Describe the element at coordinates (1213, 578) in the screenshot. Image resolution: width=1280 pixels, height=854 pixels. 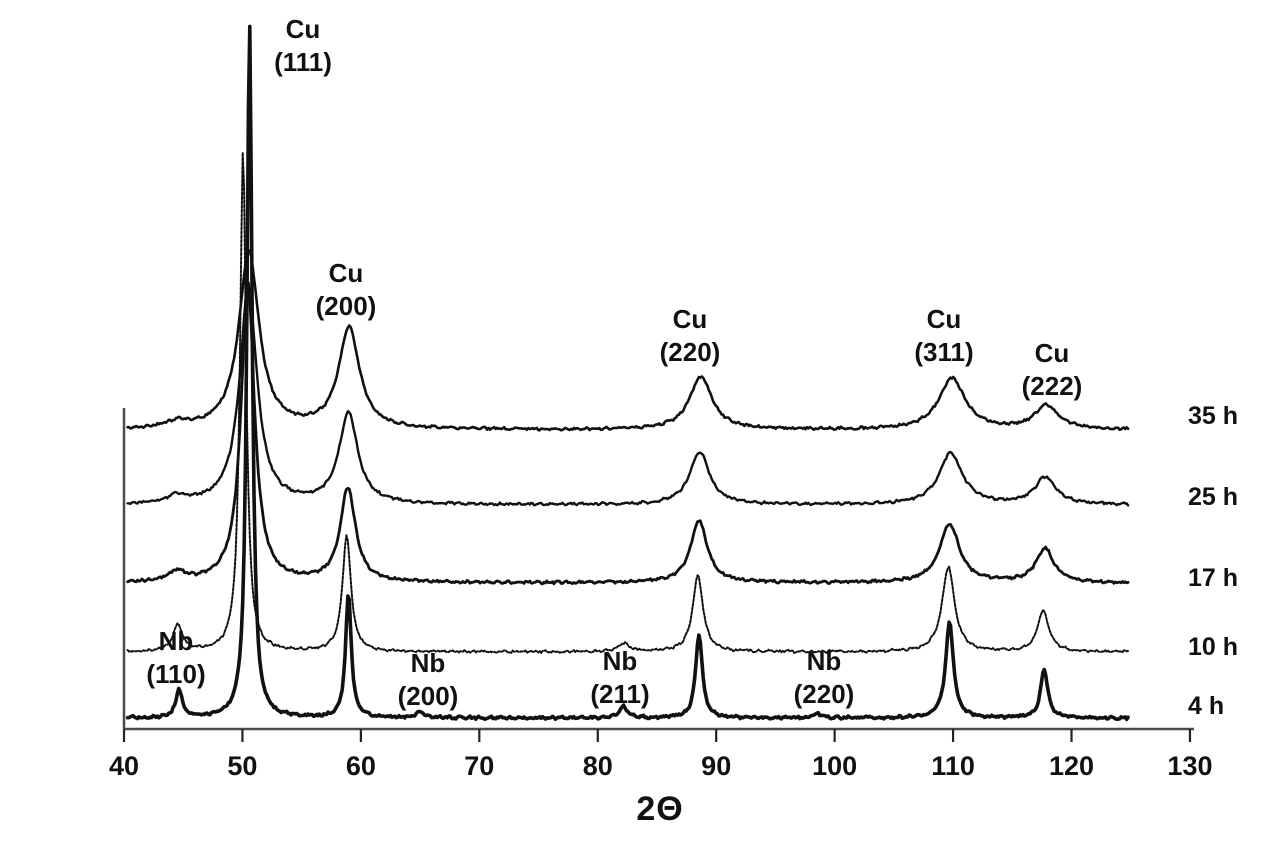
I see `series-label-17h: 17 h` at that location.